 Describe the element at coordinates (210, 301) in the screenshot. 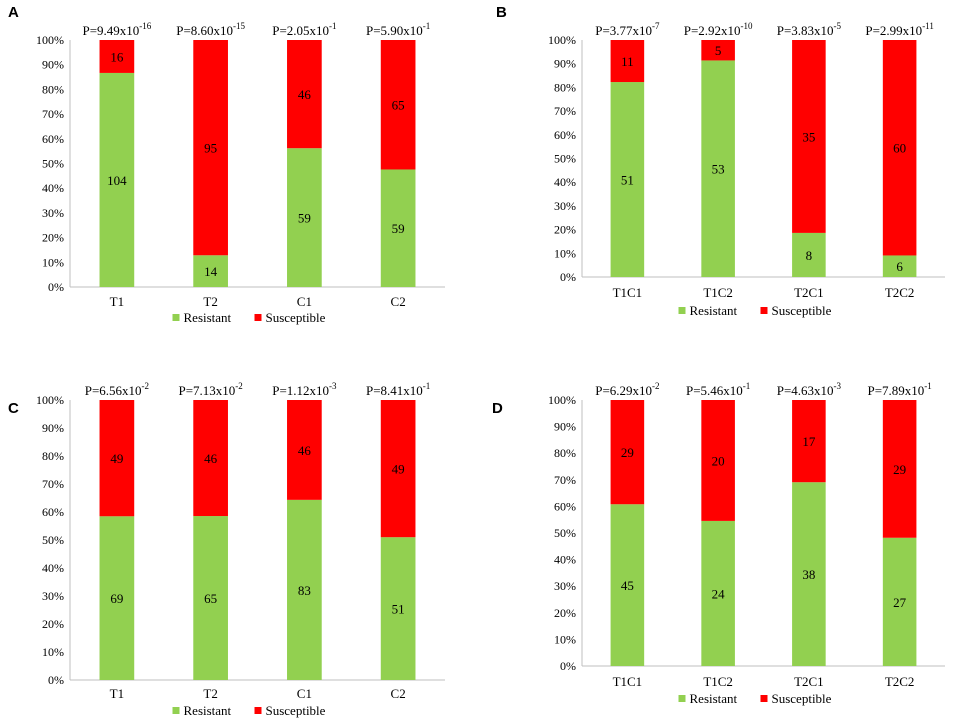

I see `x-tick-label: T2` at that location.